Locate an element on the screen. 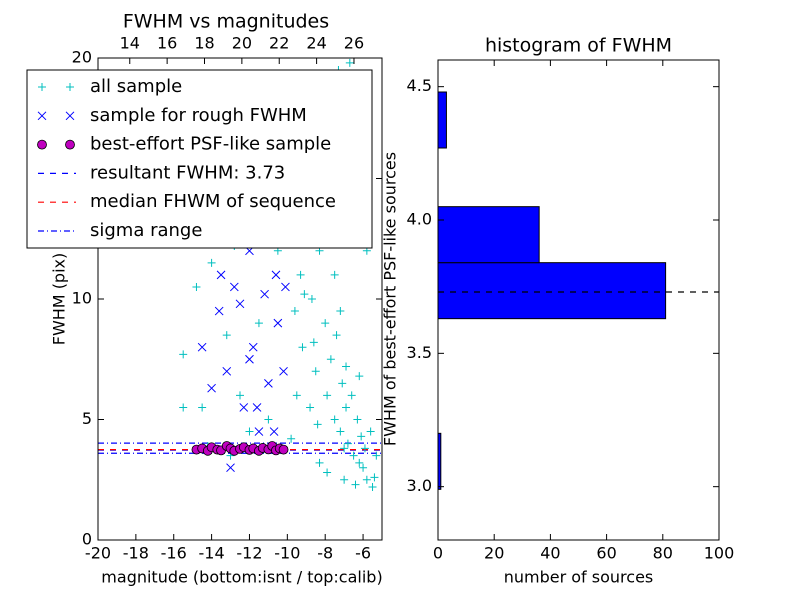  x-axis-label: magnitude (bottom:isnt / top:calib) is located at coordinates (241, 577).